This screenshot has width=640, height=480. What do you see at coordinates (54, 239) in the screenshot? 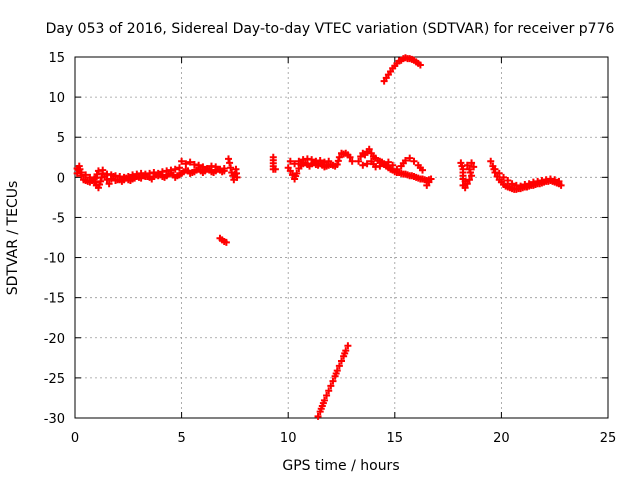
I see `y-tick-labels: -30 -25 -20 -15 -10 -5 0 5 10 15` at bounding box center [54, 239].